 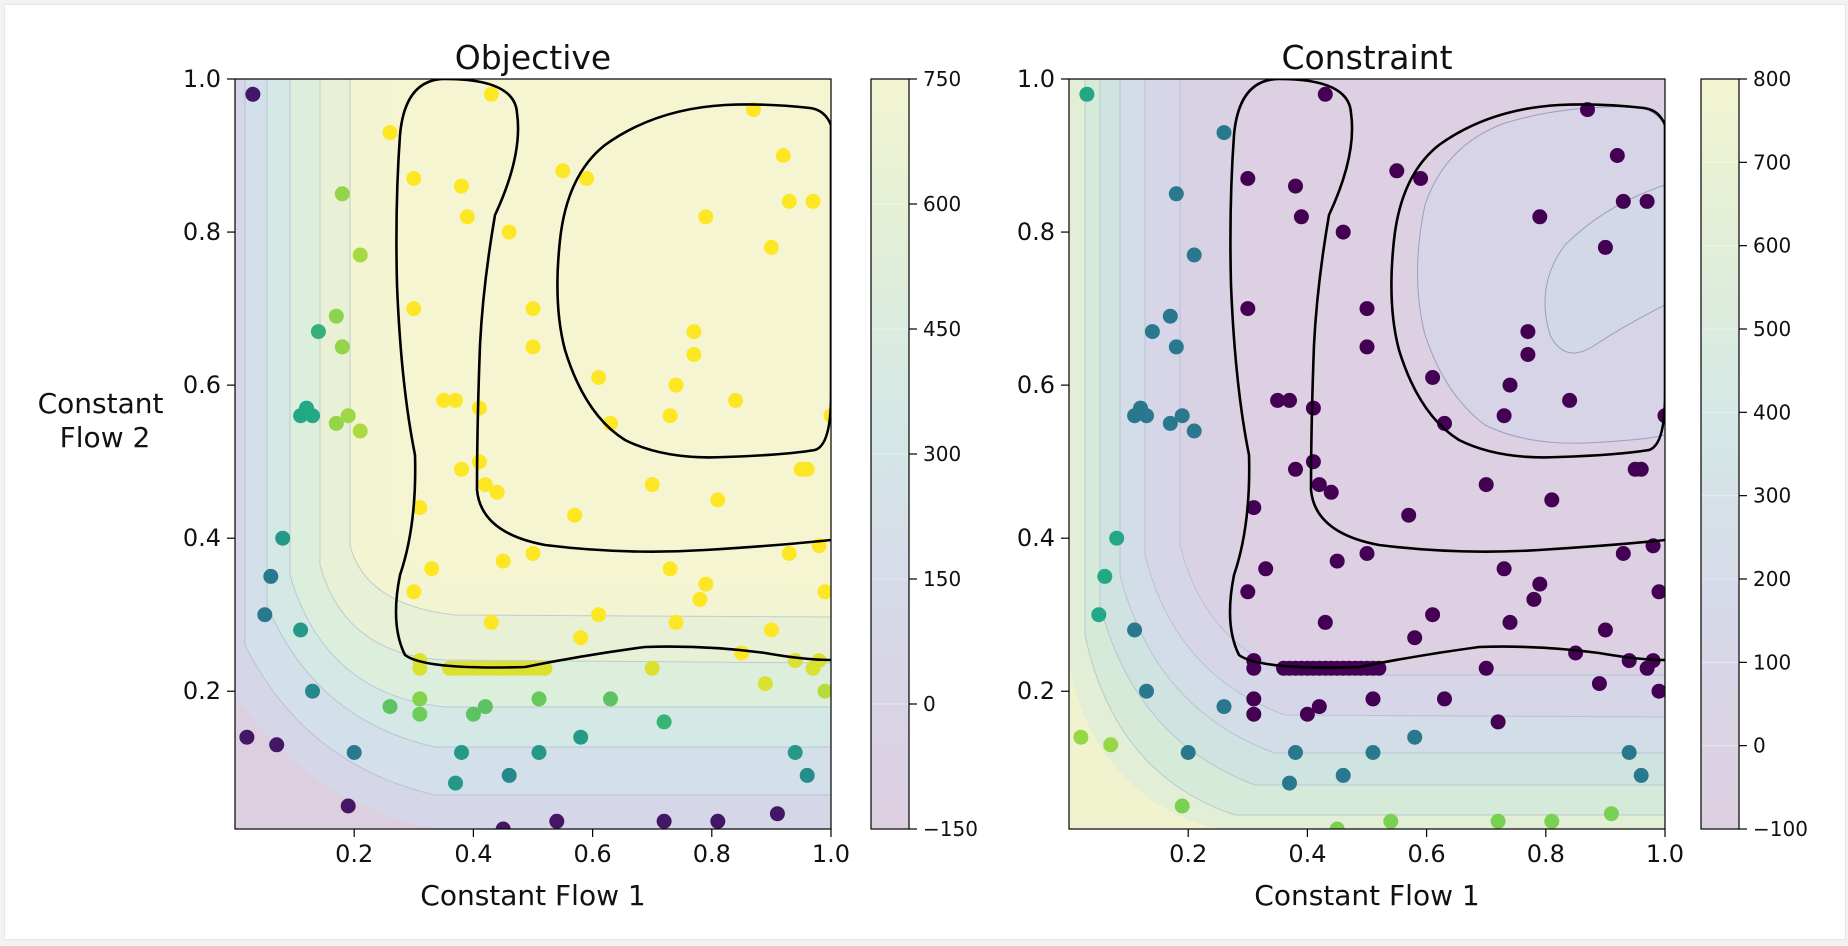 What do you see at coordinates (1036, 691) in the screenshot?
I see `ytick-label: 0.2` at bounding box center [1036, 691].